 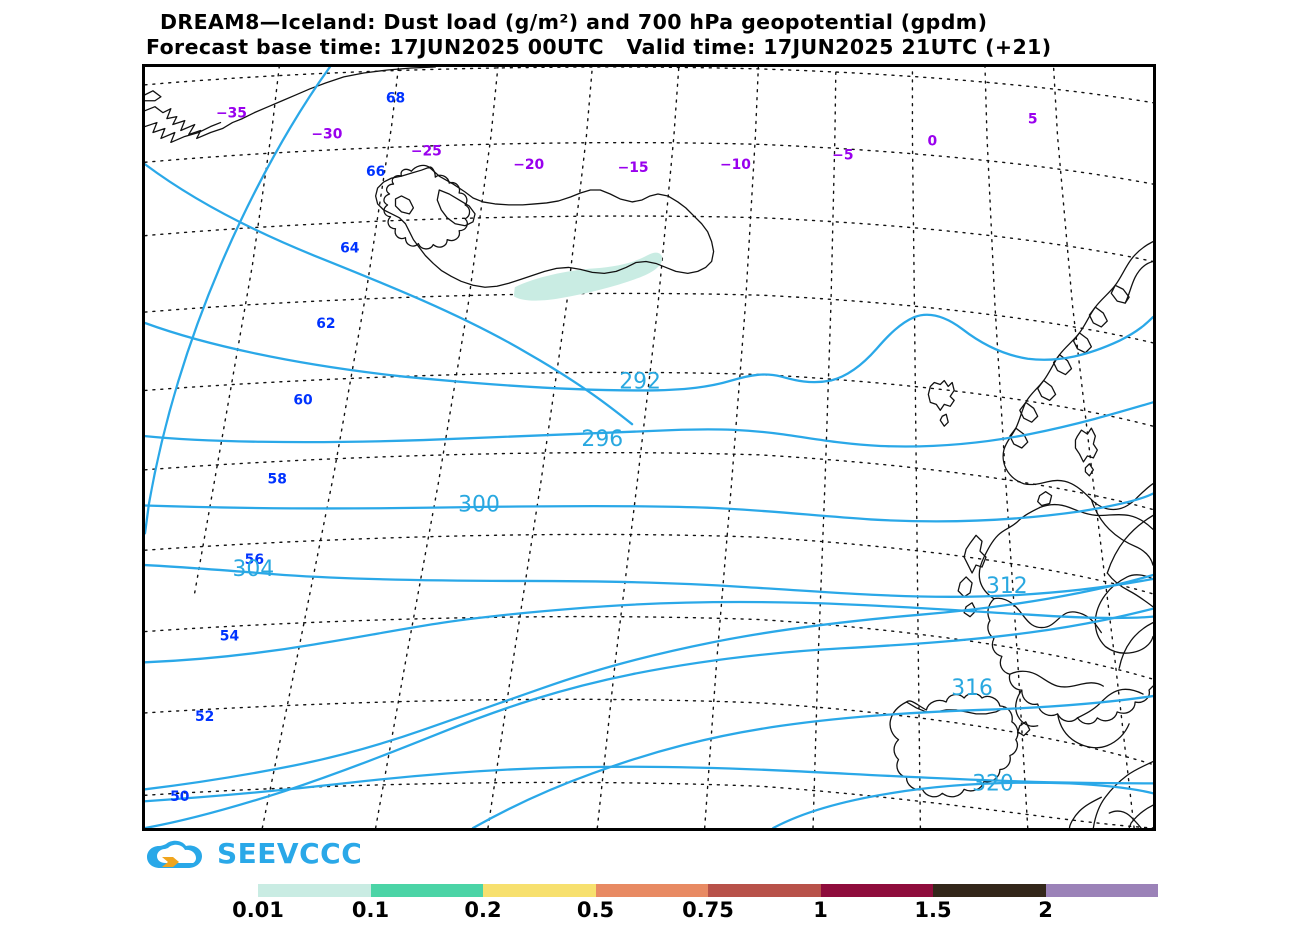 I want to click on colorbar-gradient, so click(x=708, y=890).